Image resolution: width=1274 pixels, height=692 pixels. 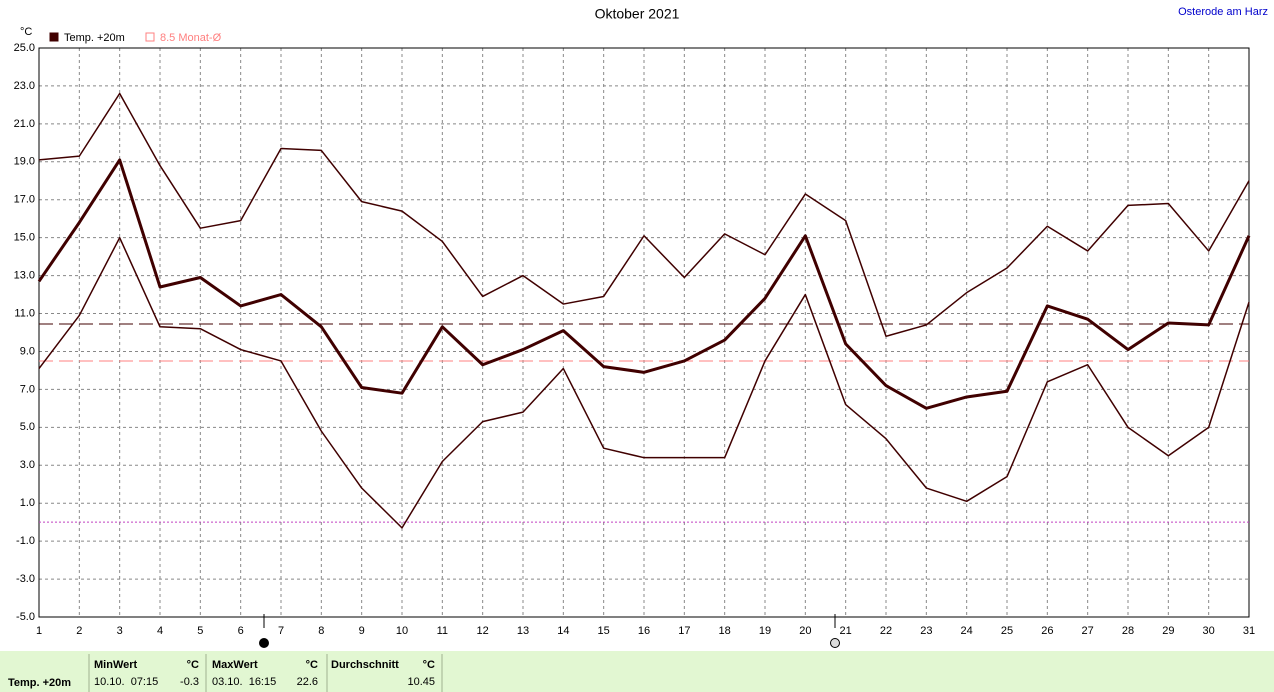 I want to click on y-tick-label: 23.0, so click(x=24, y=86).